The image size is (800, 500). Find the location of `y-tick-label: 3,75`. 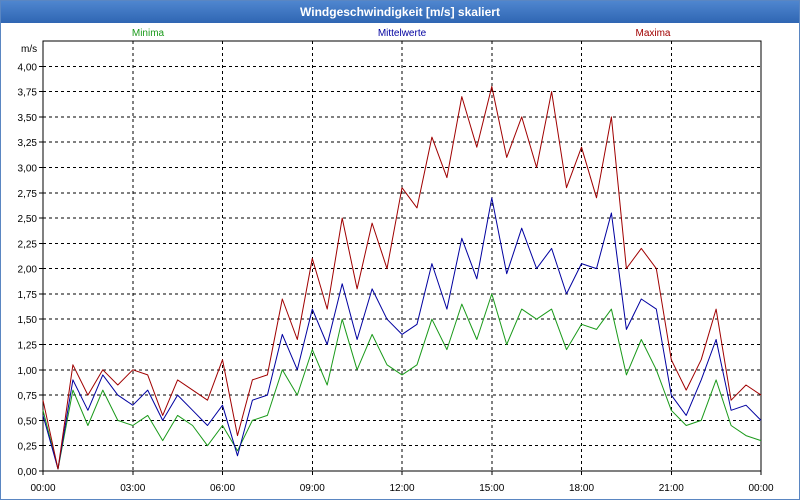

y-tick-label: 3,75 is located at coordinates (28, 93).